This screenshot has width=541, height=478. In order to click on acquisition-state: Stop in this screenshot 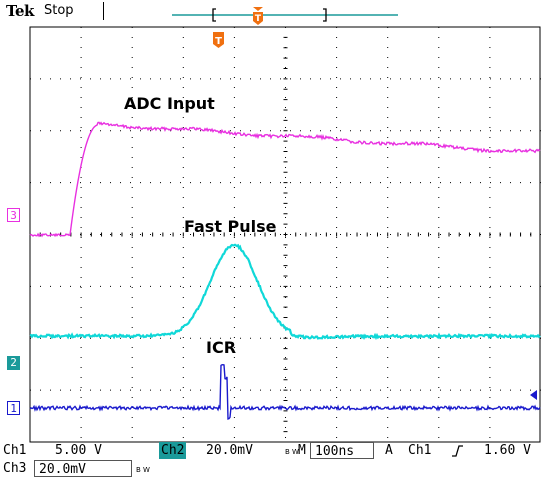, I will do `click(59, 10)`.